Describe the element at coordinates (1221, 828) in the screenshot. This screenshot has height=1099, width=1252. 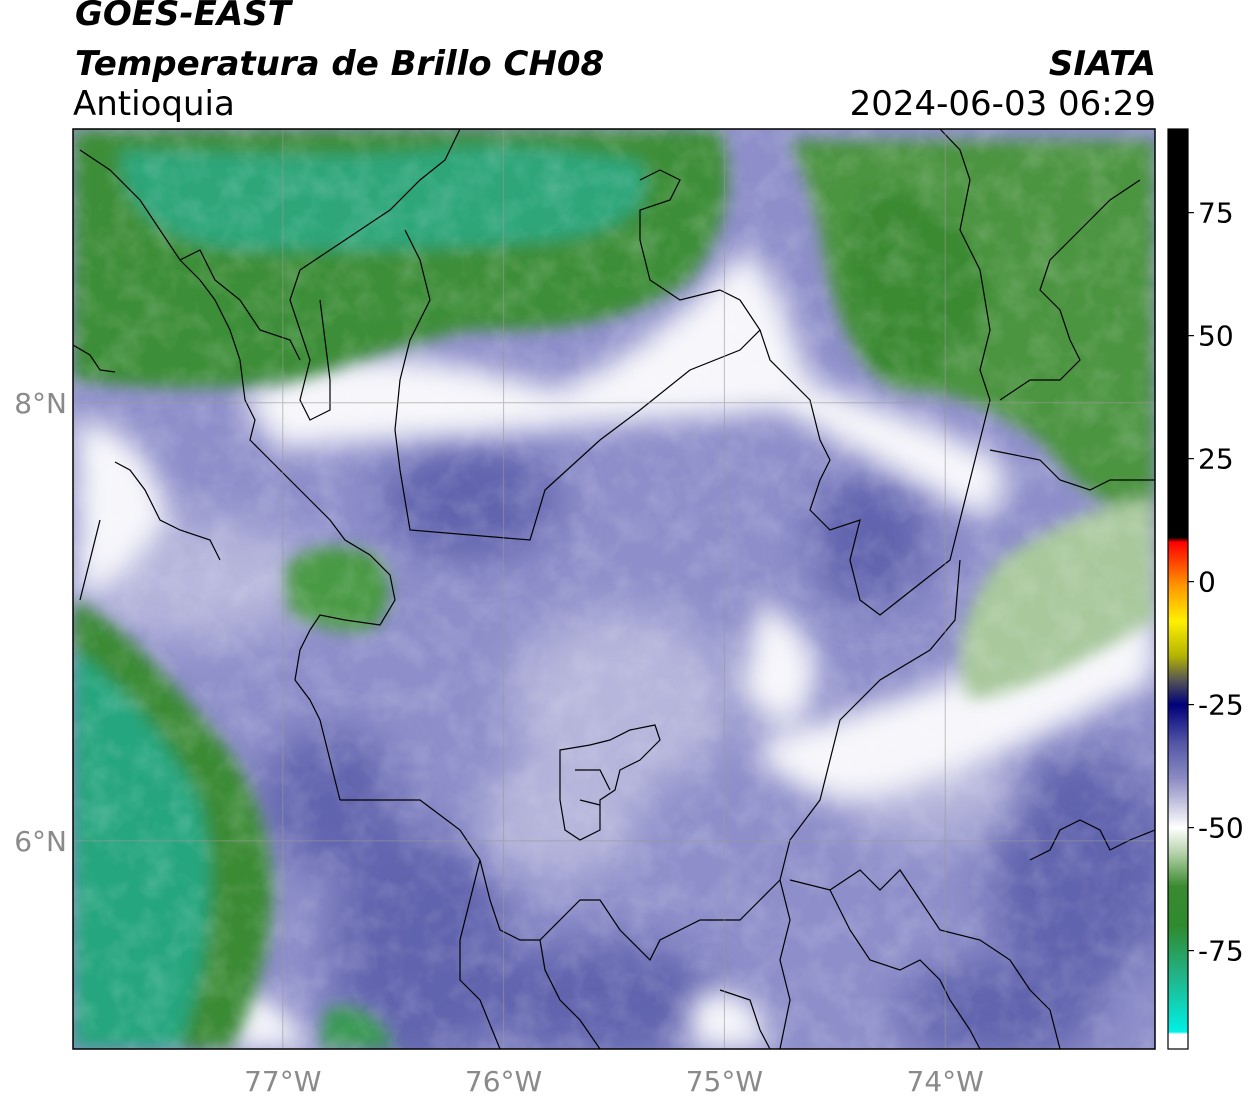
I see `colorbar-tick-label: -50` at that location.